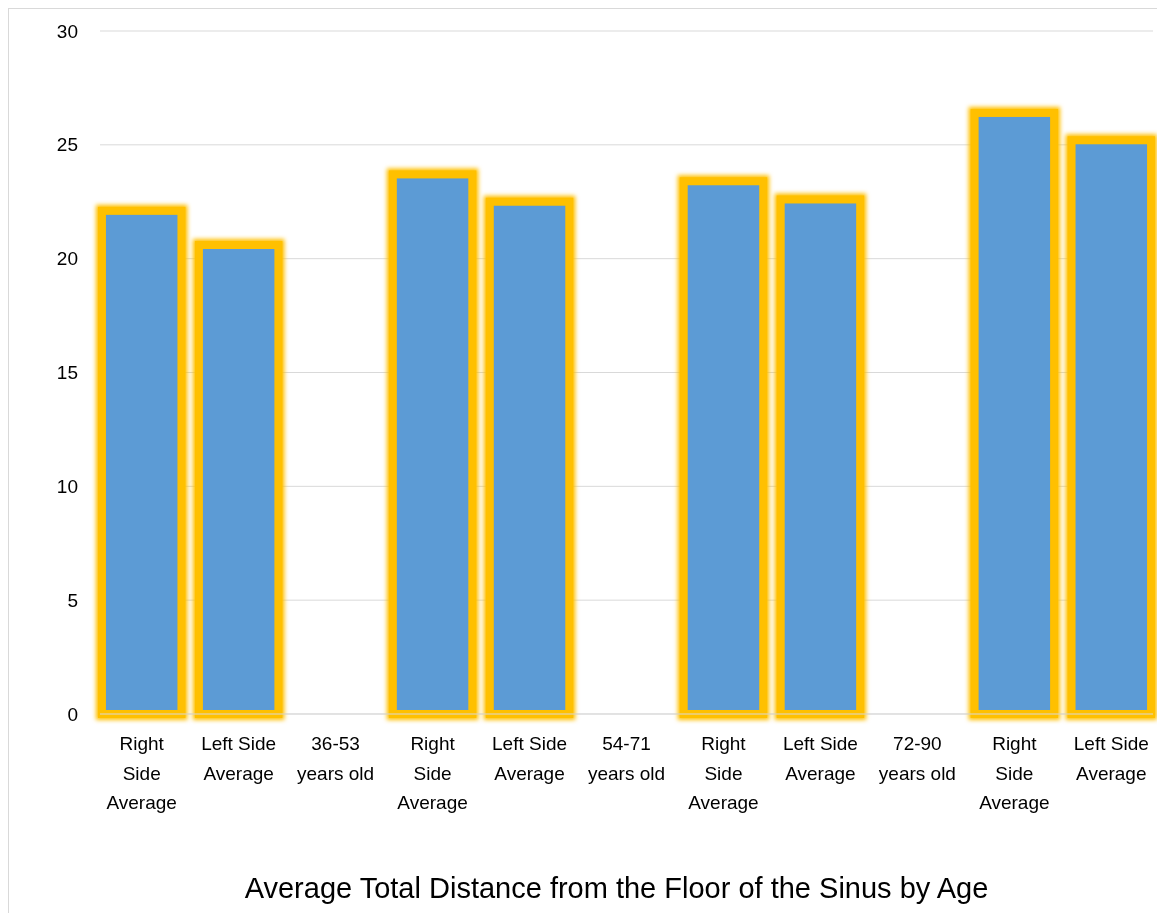 The image size is (1157, 913). Describe the element at coordinates (616, 888) in the screenshot. I see `text: Average Total Distance from the Floor of the Sinus by Age` at that location.